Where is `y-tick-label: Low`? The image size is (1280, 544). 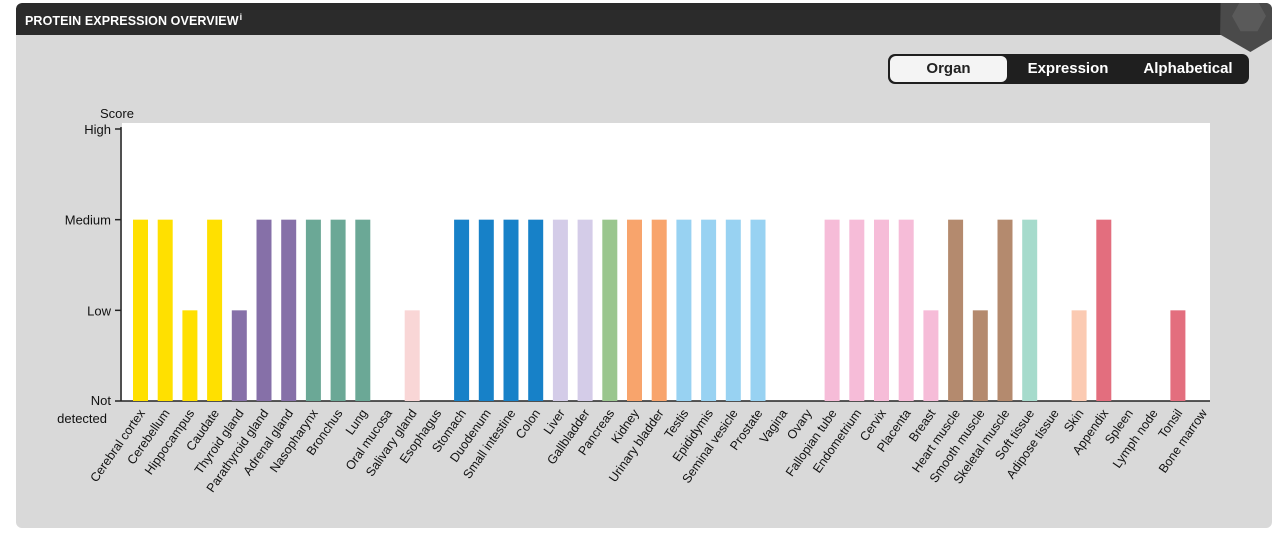 y-tick-label: Low is located at coordinates (99, 310).